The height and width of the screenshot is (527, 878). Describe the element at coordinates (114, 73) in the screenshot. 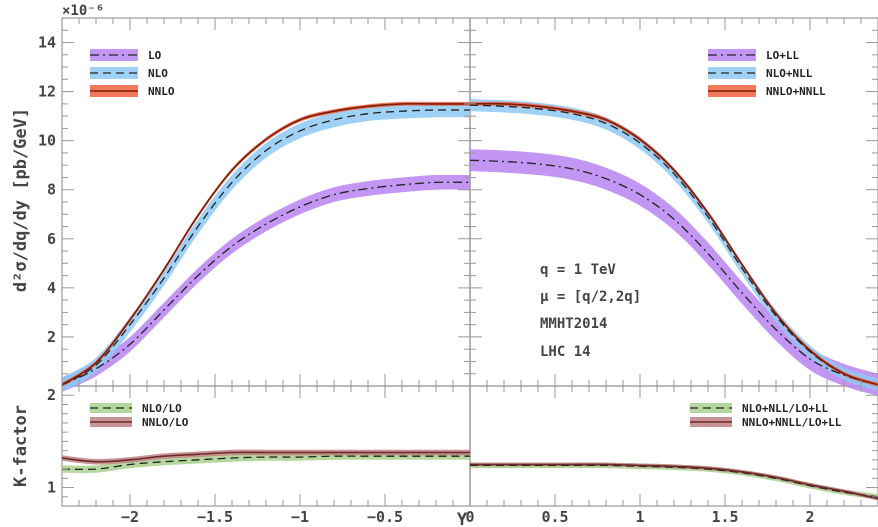

I see `legend-swatch-nlo` at that location.